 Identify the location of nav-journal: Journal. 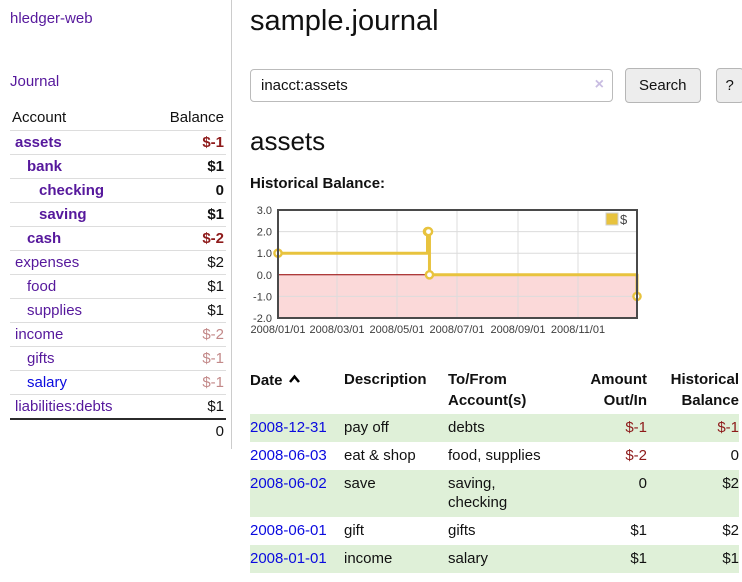
(117, 81).